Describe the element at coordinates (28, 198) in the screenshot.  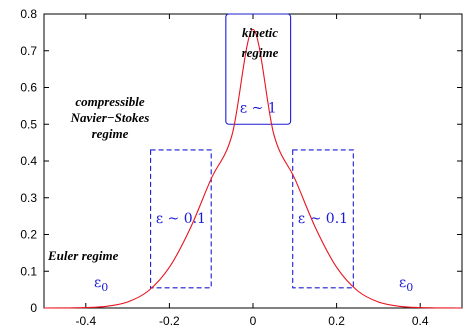
I see `y-tick-label: 0.3` at that location.